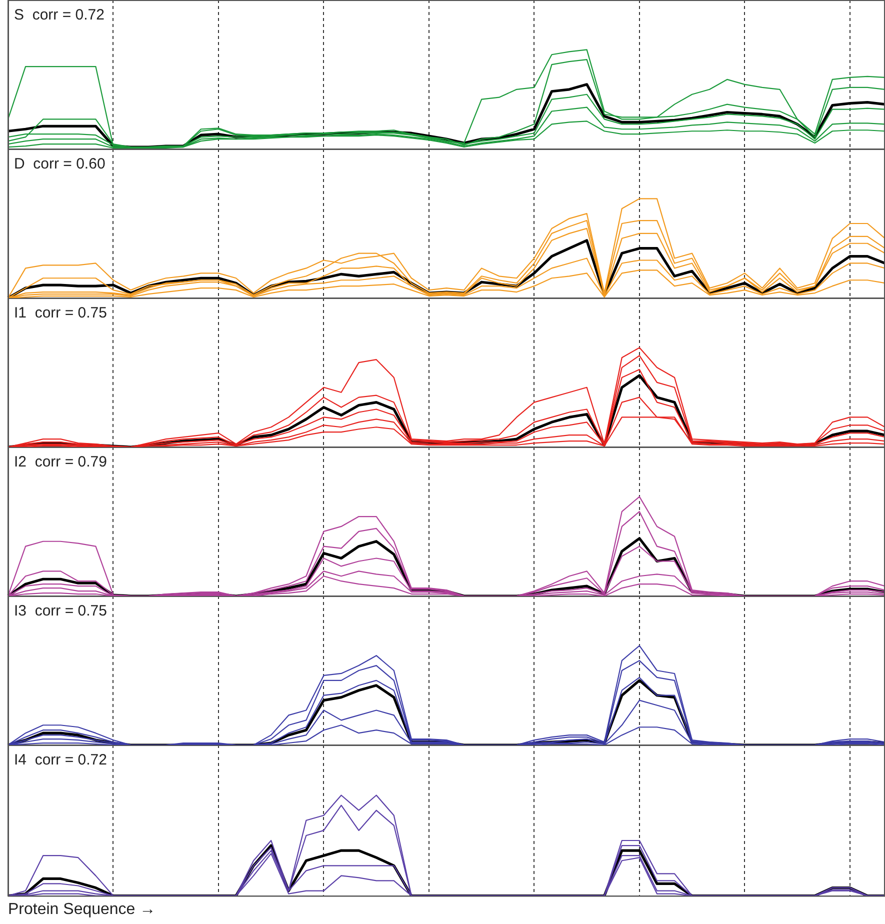  Describe the element at coordinates (59, 15) in the screenshot. I see `chart-title: S corr = 0.72` at that location.